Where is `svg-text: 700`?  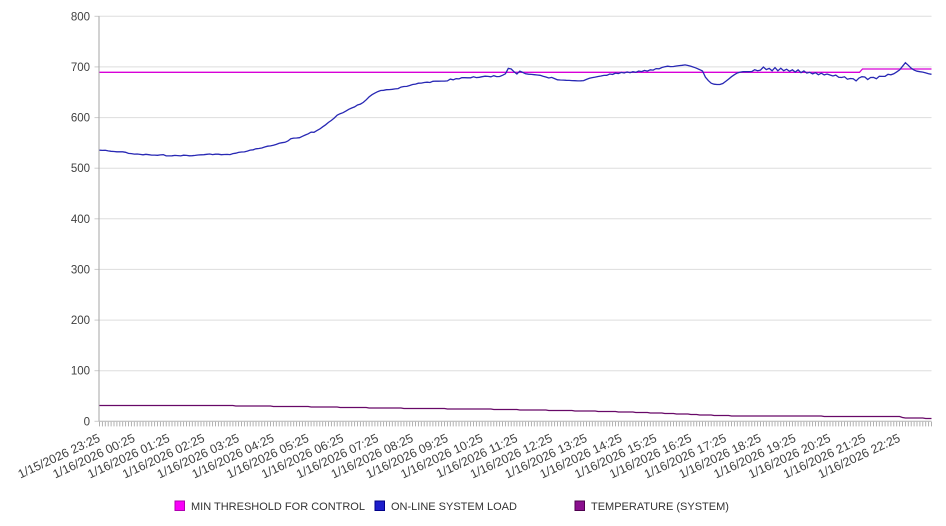 svg-text: 700 is located at coordinates (80, 68).